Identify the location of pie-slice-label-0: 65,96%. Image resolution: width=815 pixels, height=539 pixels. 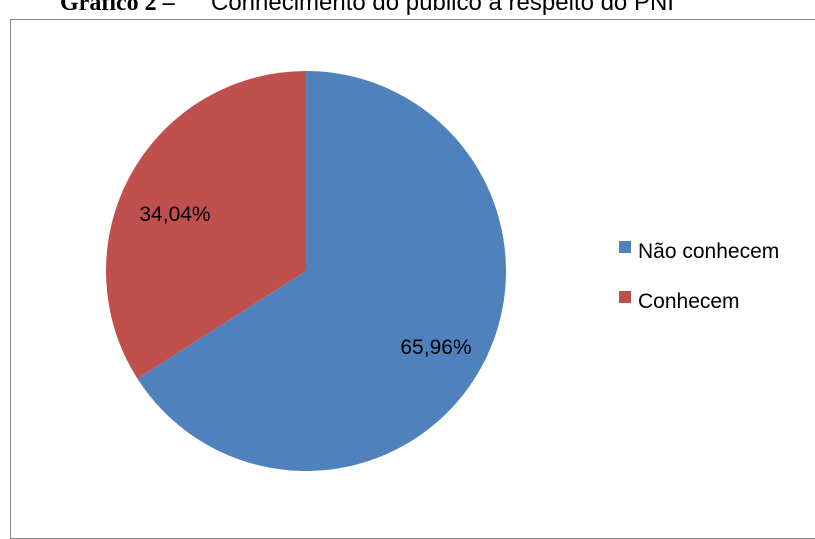
(435, 347).